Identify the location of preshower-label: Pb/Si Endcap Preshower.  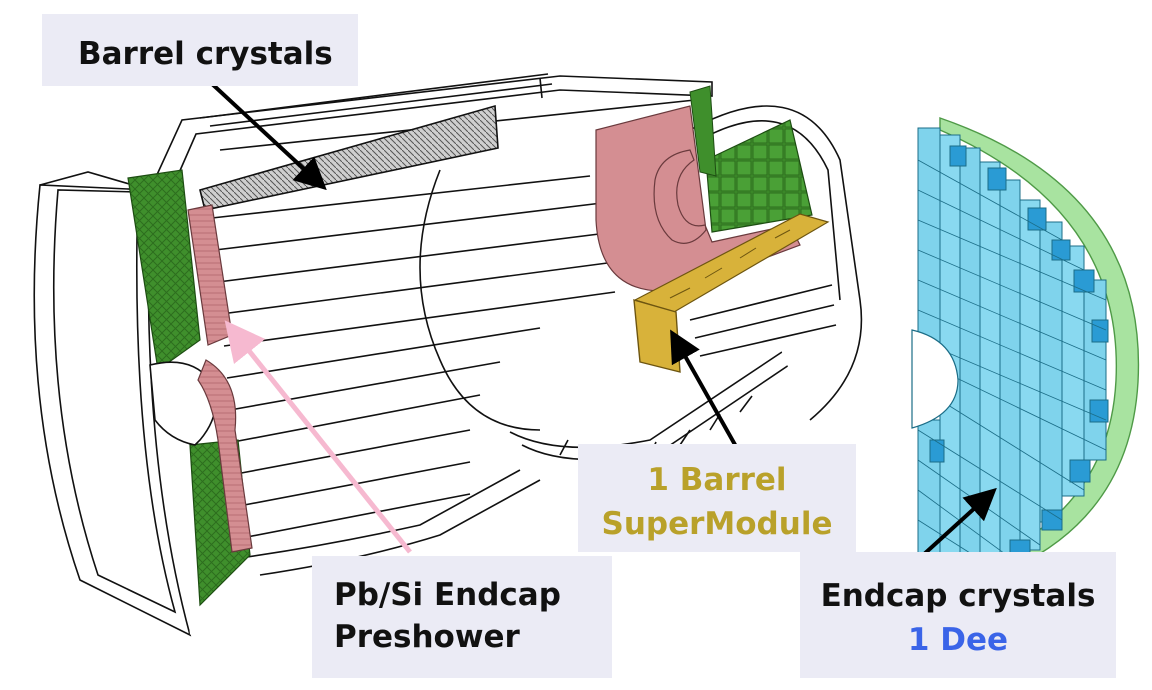
(462, 617).